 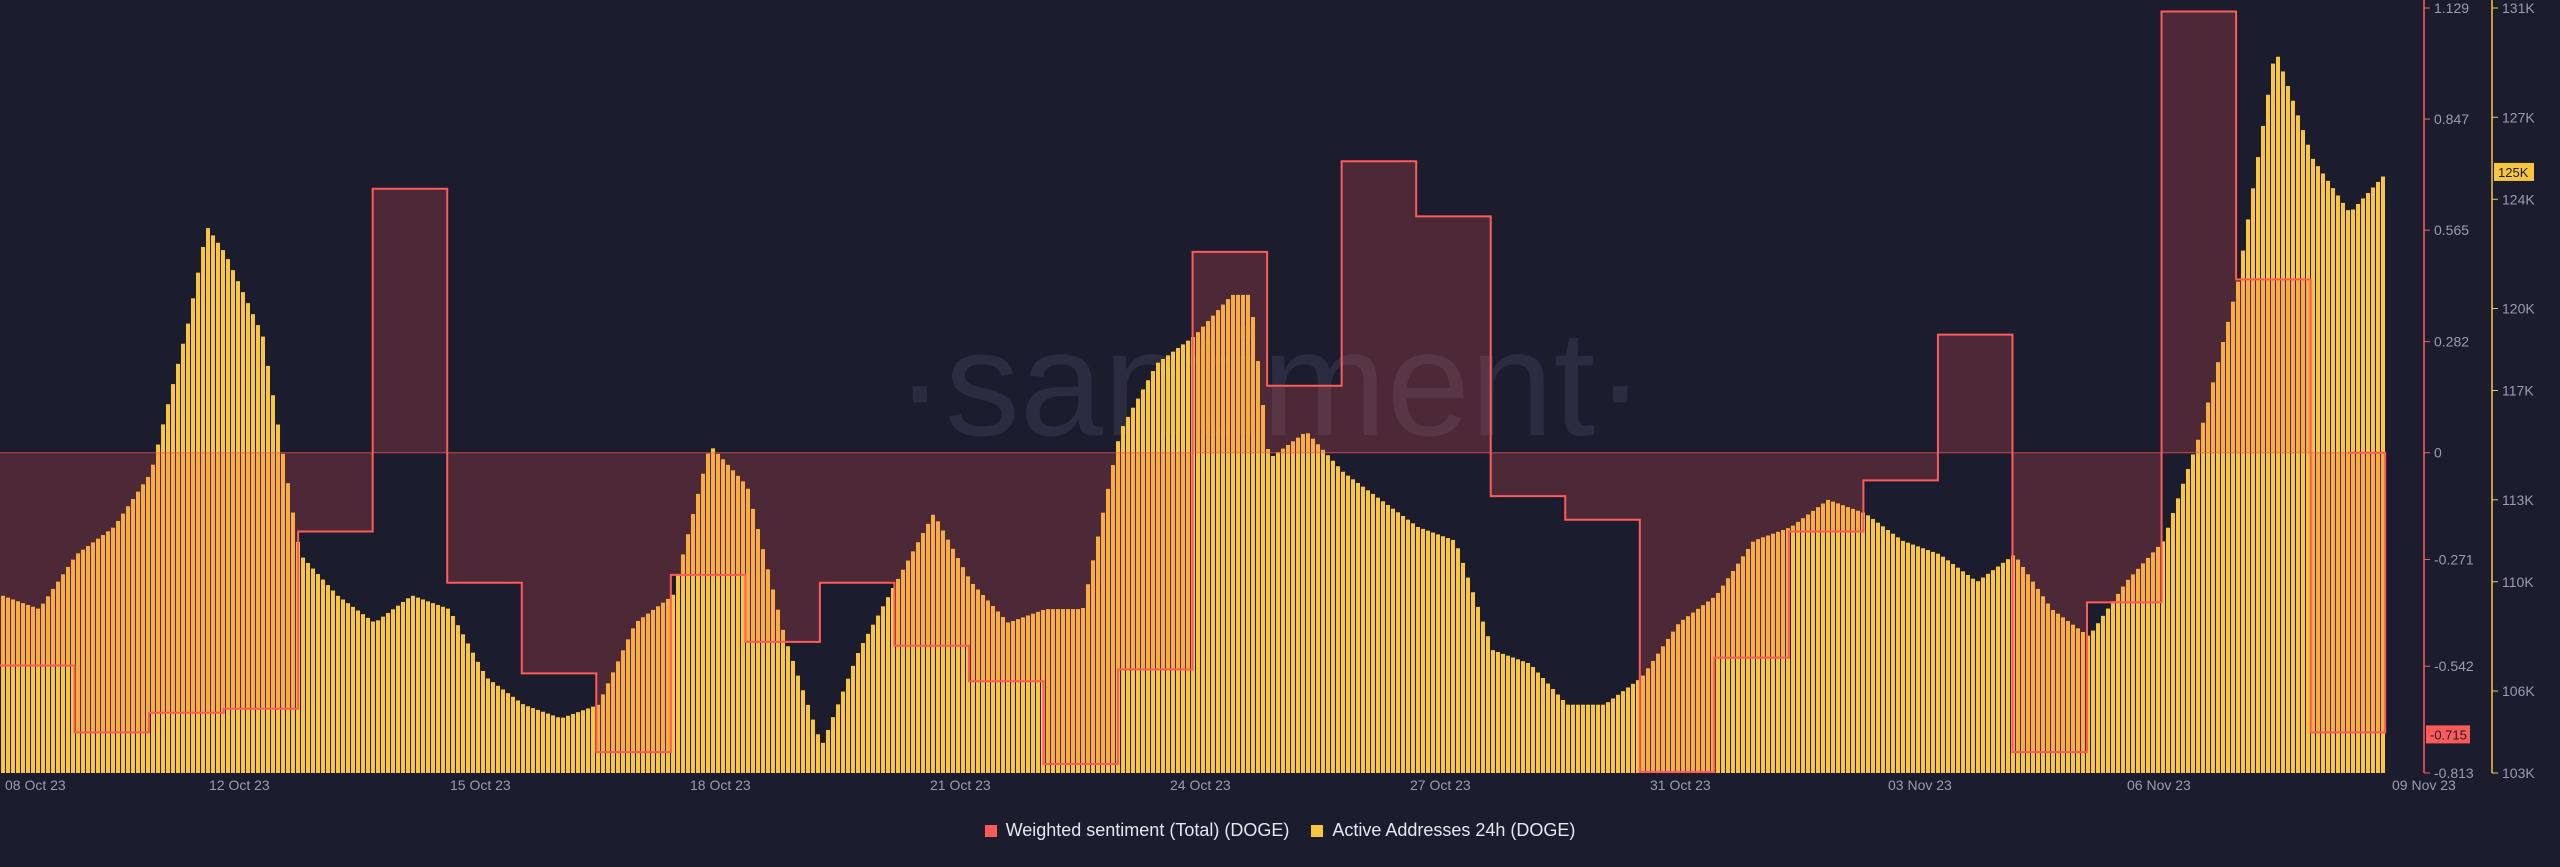 What do you see at coordinates (2518, 500) in the screenshot?
I see `aa-axis-label: 113K` at bounding box center [2518, 500].